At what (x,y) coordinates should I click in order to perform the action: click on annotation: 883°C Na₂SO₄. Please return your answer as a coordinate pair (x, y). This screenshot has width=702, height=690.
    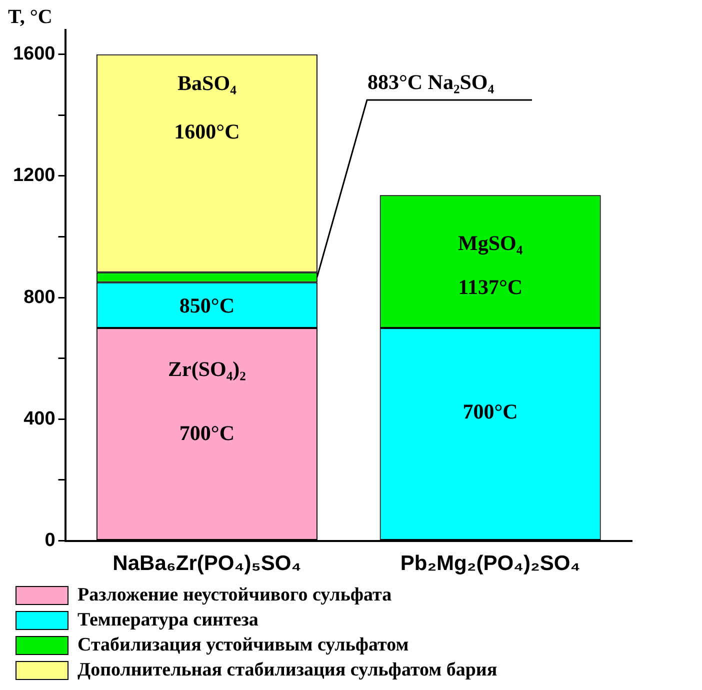
    Looking at the image, I should click on (431, 82).